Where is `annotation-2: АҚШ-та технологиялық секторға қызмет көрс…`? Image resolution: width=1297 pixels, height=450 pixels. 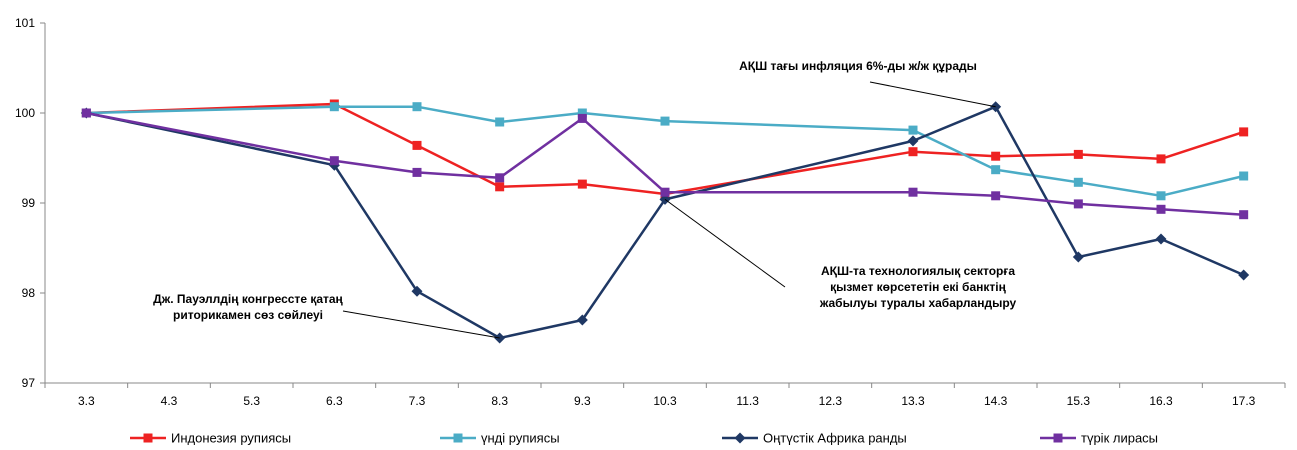 annotation-2: АҚШ-та технологиялық секторға қызмет көрс… is located at coordinates (840, 254).